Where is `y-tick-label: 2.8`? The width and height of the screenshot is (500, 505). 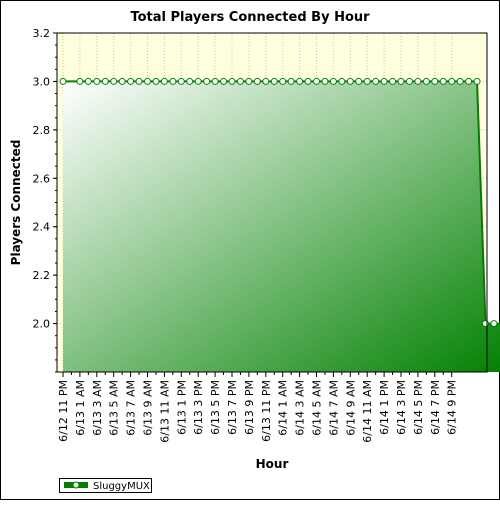
y-tick-label: 2.8 is located at coordinates (42, 130).